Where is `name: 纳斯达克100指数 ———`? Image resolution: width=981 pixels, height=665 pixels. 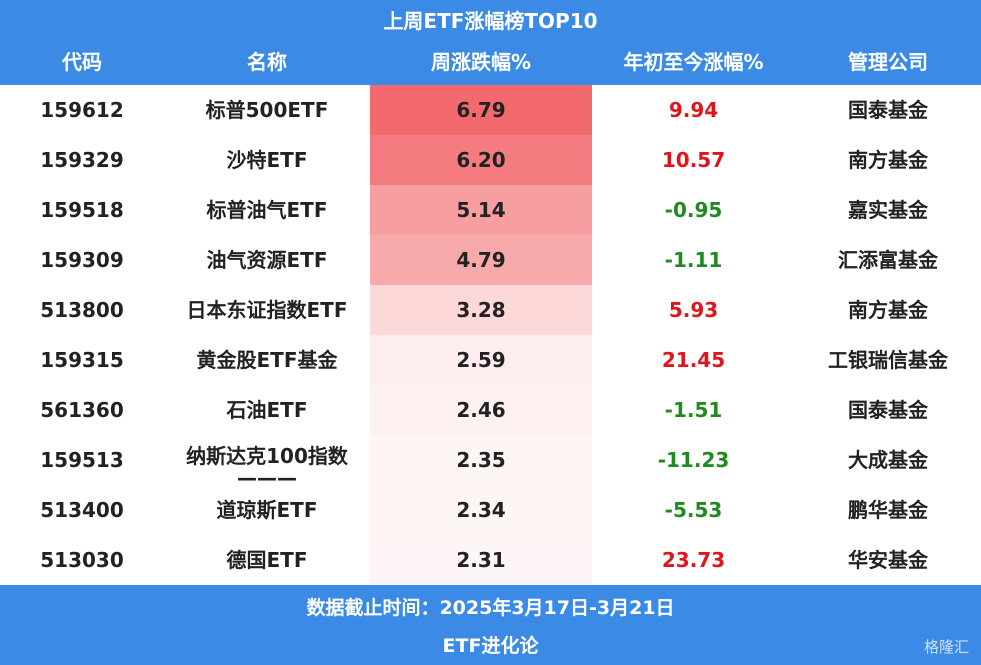 name: 纳斯达克100指数 ——— is located at coordinates (267, 467).